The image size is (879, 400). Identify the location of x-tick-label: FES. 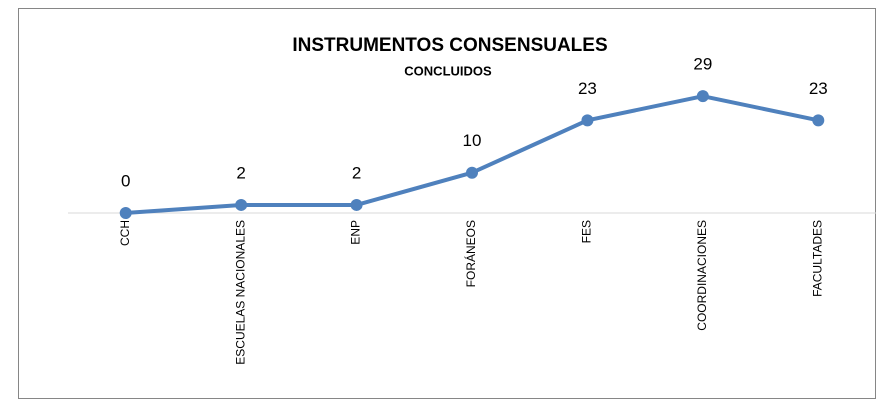
(587, 231).